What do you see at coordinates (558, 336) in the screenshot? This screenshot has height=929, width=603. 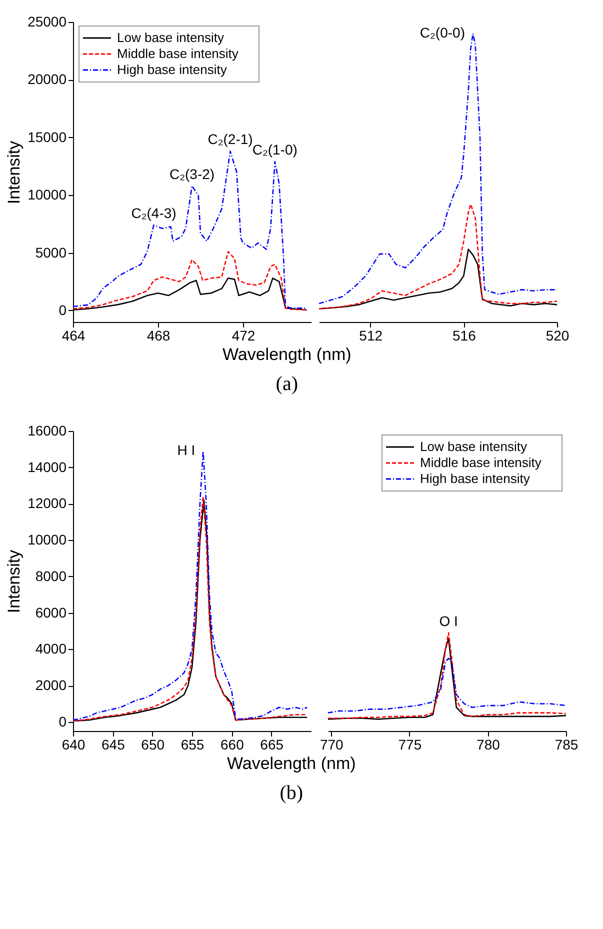 I see `x-tick-label: 520` at bounding box center [558, 336].